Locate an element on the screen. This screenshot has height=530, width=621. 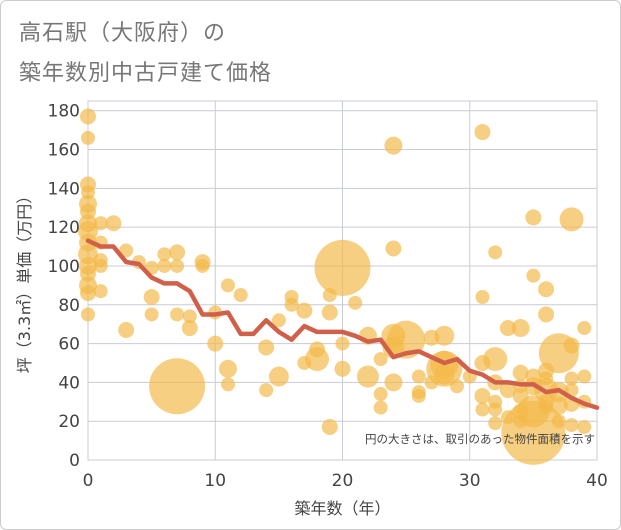
y-tick-label: 180 is located at coordinates (64, 112).